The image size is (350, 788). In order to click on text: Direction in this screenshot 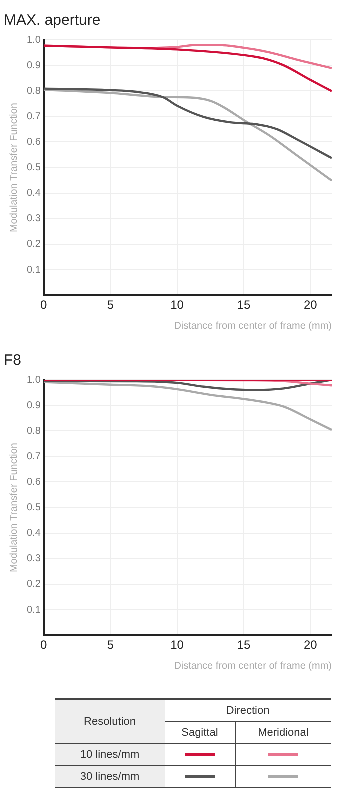, I will do `click(248, 710)`.